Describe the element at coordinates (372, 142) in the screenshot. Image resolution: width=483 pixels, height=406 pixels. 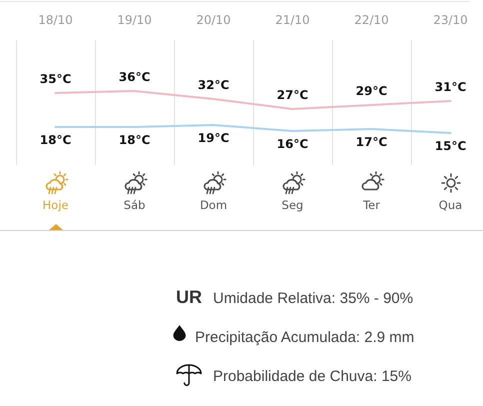
I see `data-label: 17°C` at that location.